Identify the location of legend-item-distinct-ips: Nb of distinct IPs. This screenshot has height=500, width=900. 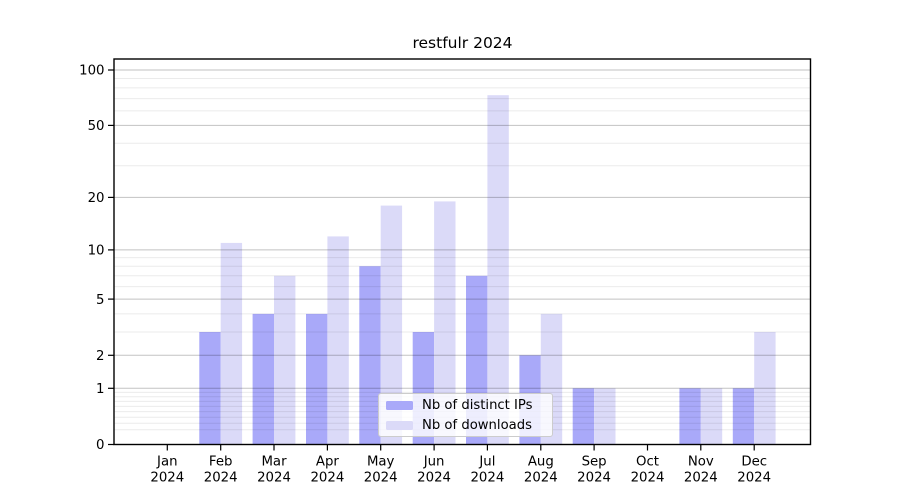
(465, 405).